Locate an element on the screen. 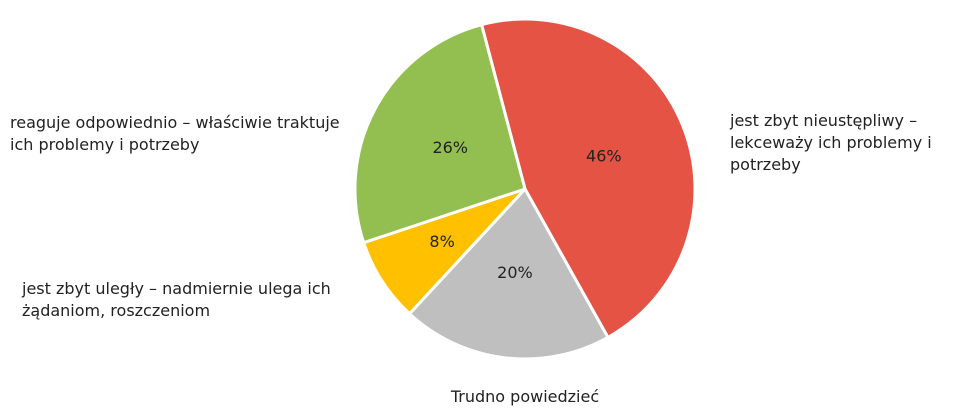  value-label: 8% is located at coordinates (441, 241).